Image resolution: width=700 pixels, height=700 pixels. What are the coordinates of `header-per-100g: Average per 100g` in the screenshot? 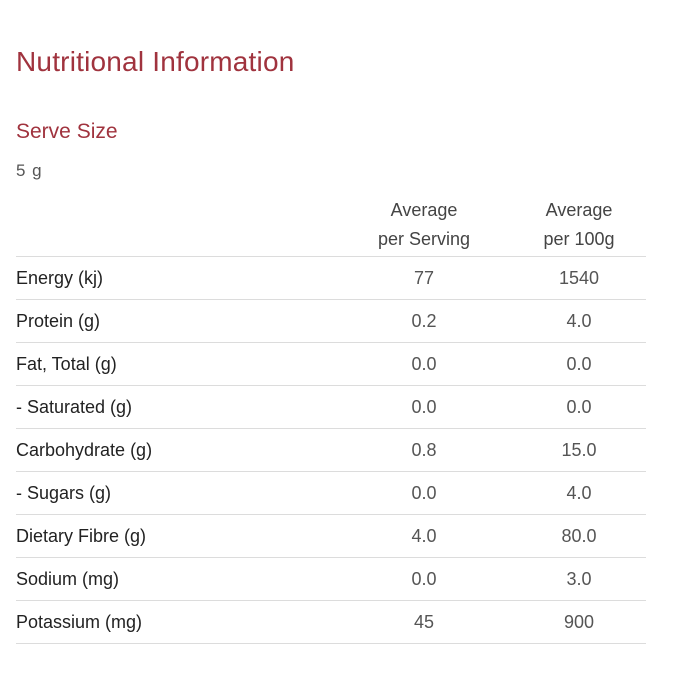 It's located at (579, 225).